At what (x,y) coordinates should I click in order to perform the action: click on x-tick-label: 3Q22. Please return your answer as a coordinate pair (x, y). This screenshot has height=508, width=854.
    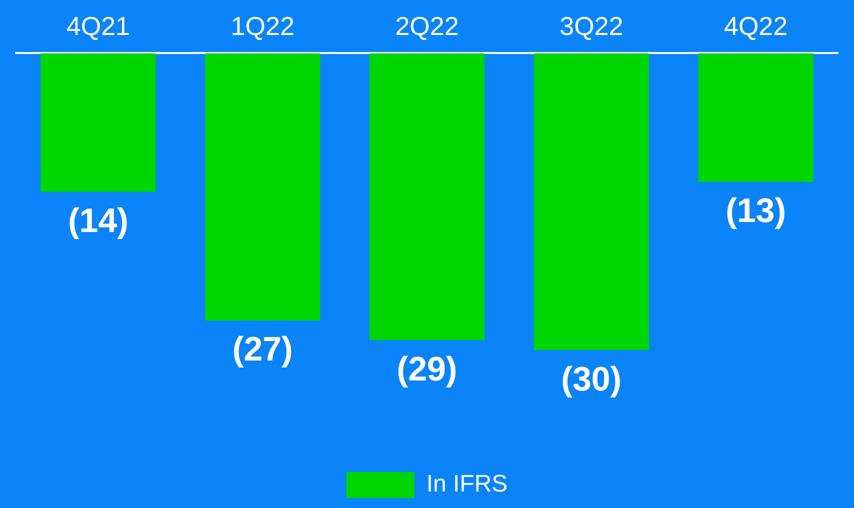
    Looking at the image, I should click on (592, 25).